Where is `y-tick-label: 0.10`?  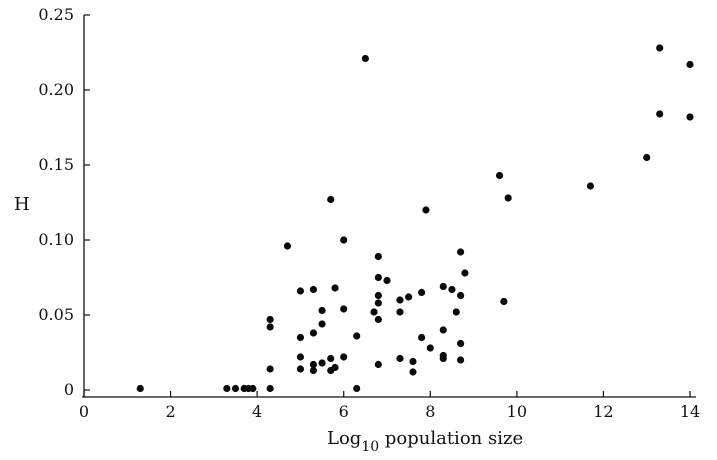 y-tick-label: 0.10 is located at coordinates (56, 239).